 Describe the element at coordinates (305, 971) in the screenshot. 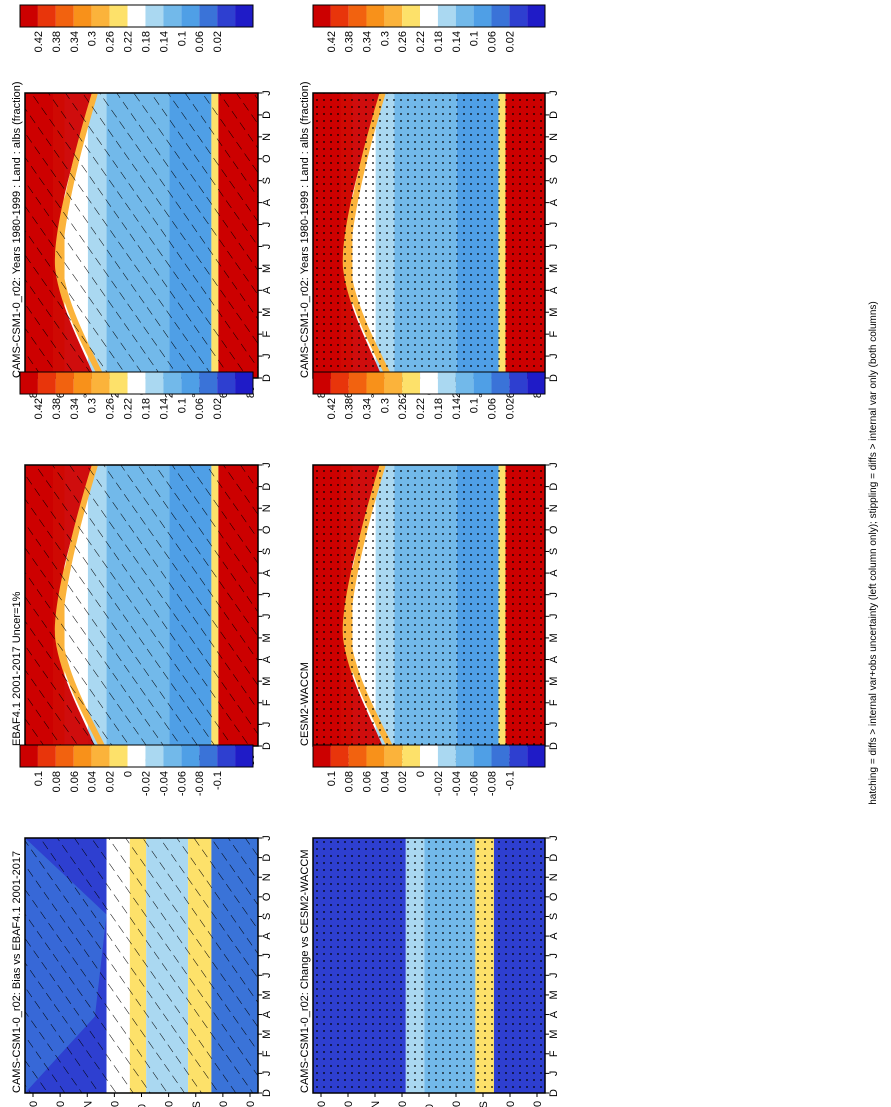

I see `panel-title: CAMS-CSM1-0_r02: Change vs CESM2-WACCM` at that location.